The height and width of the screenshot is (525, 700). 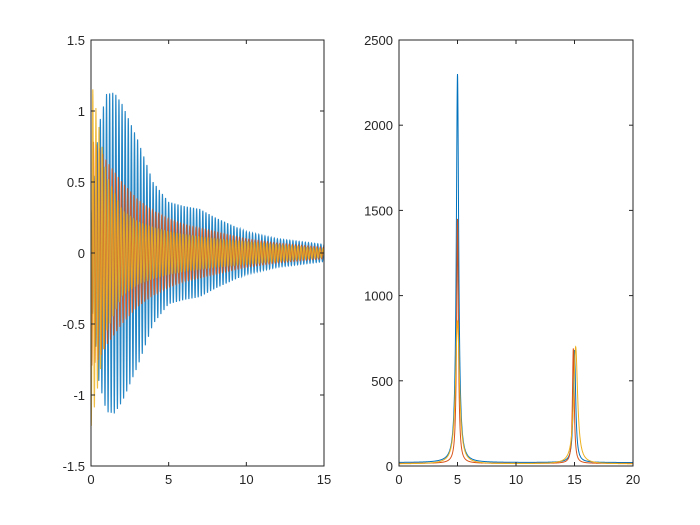 What do you see at coordinates (633, 479) in the screenshot?
I see `x-tick-label: 20` at bounding box center [633, 479].